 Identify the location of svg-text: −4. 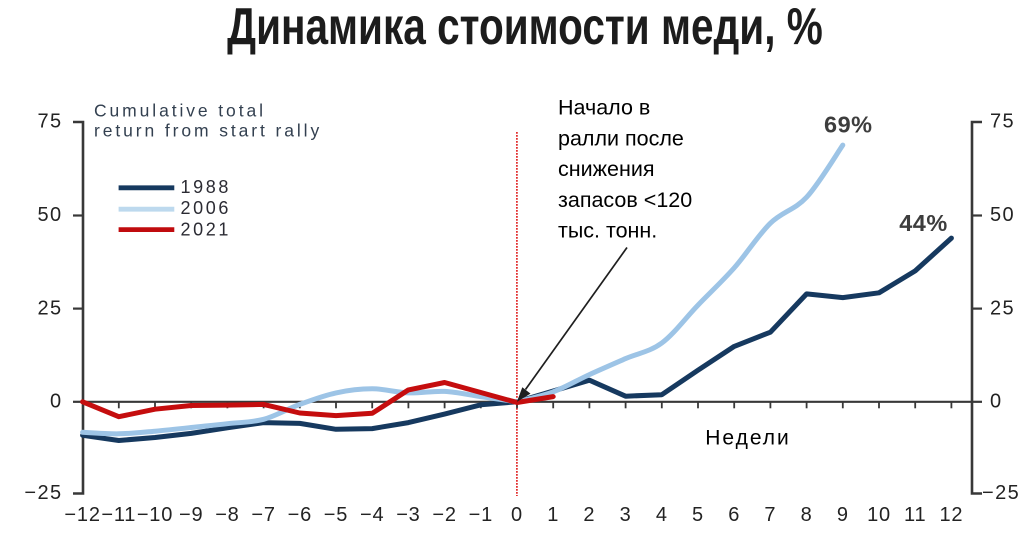
(372, 515).